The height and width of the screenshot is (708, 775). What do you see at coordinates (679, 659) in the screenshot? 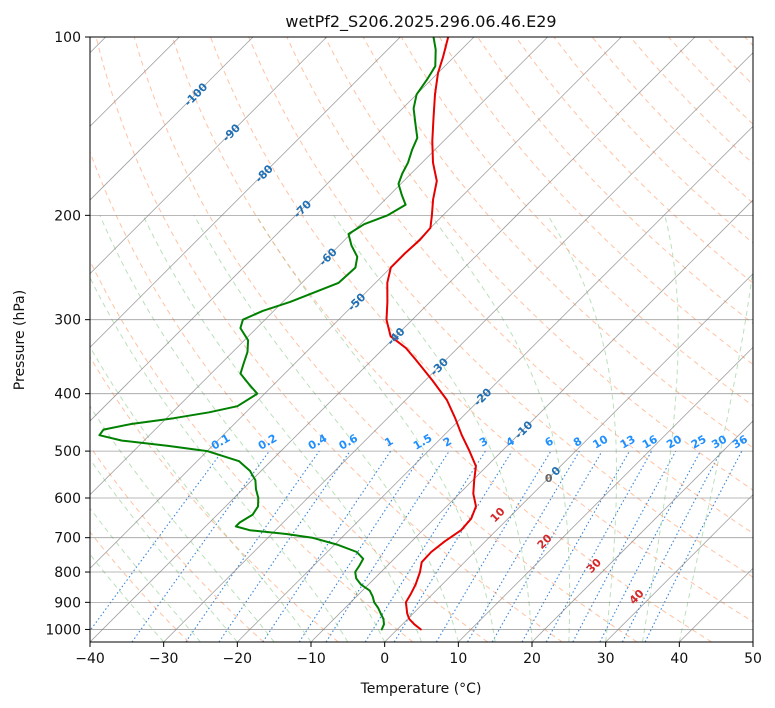
I see `x-tick-label: 40` at bounding box center [679, 659].